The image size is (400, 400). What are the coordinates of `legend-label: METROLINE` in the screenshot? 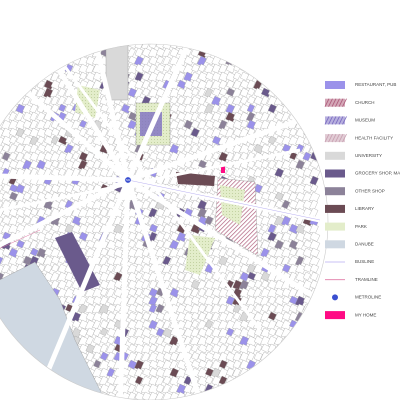 It's located at (368, 297).